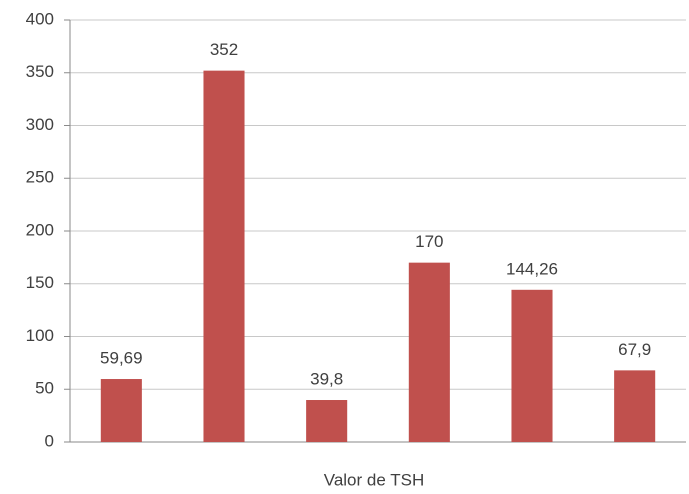 The height and width of the screenshot is (494, 689). I want to click on data-label: 59,69, so click(121, 358).